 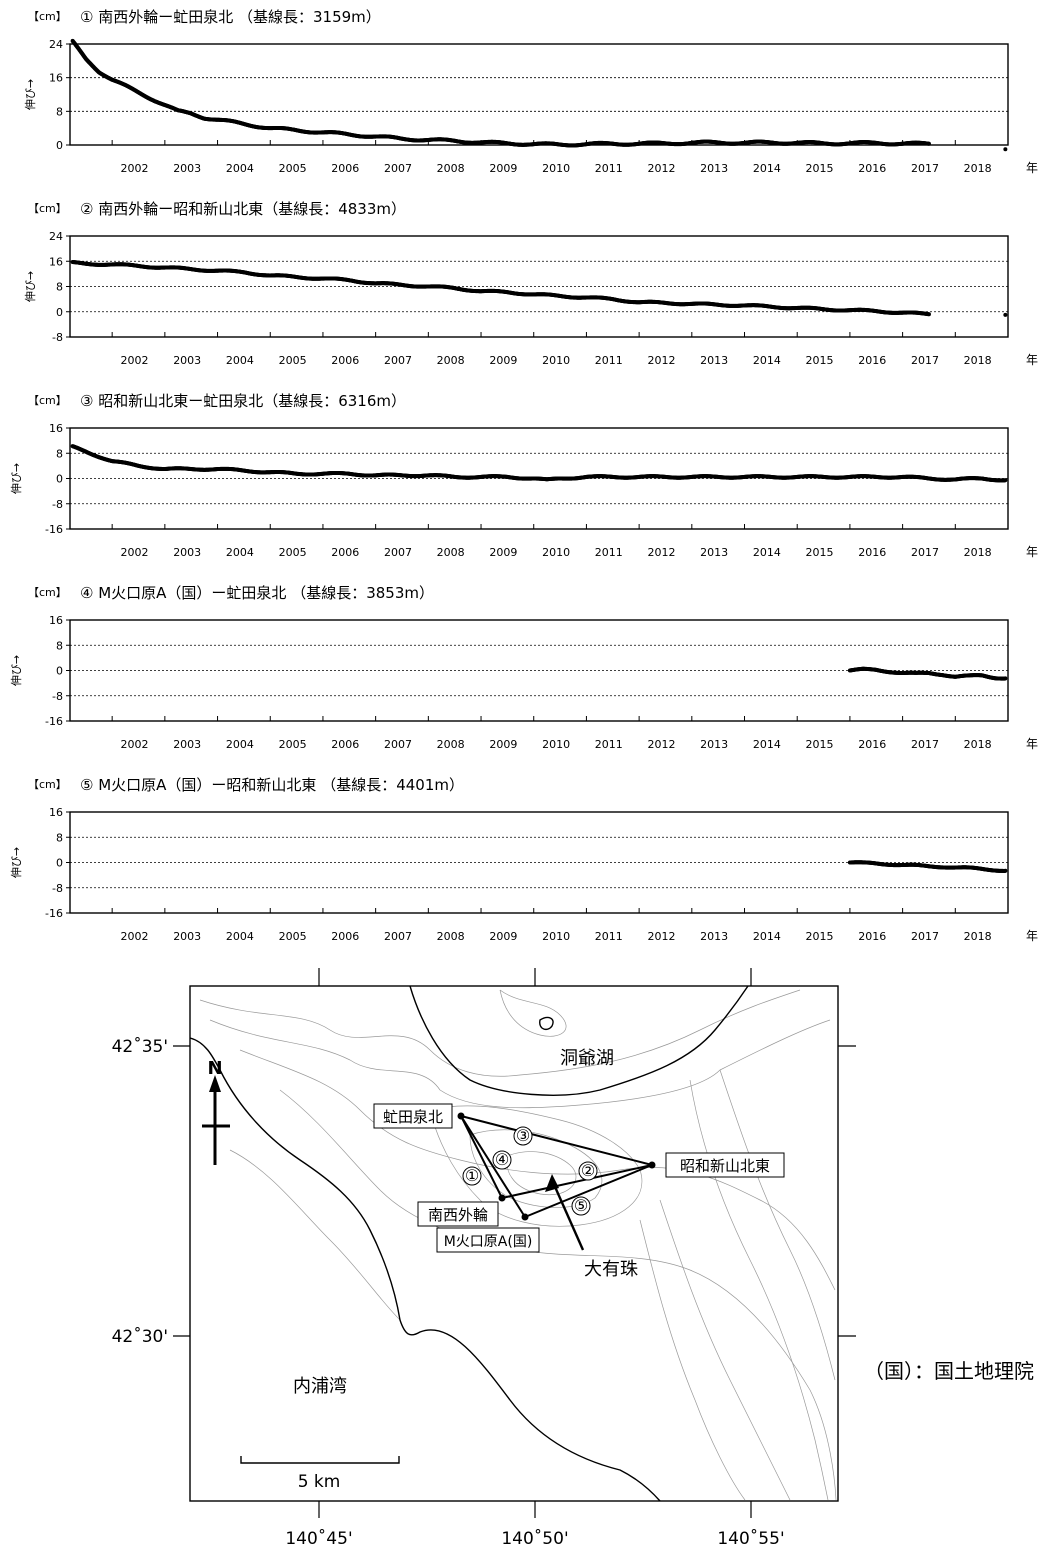 I want to click on chart-title: ③ 昭和新山北東ー虻田泉北（基線長：6316m）, so click(x=243, y=401).